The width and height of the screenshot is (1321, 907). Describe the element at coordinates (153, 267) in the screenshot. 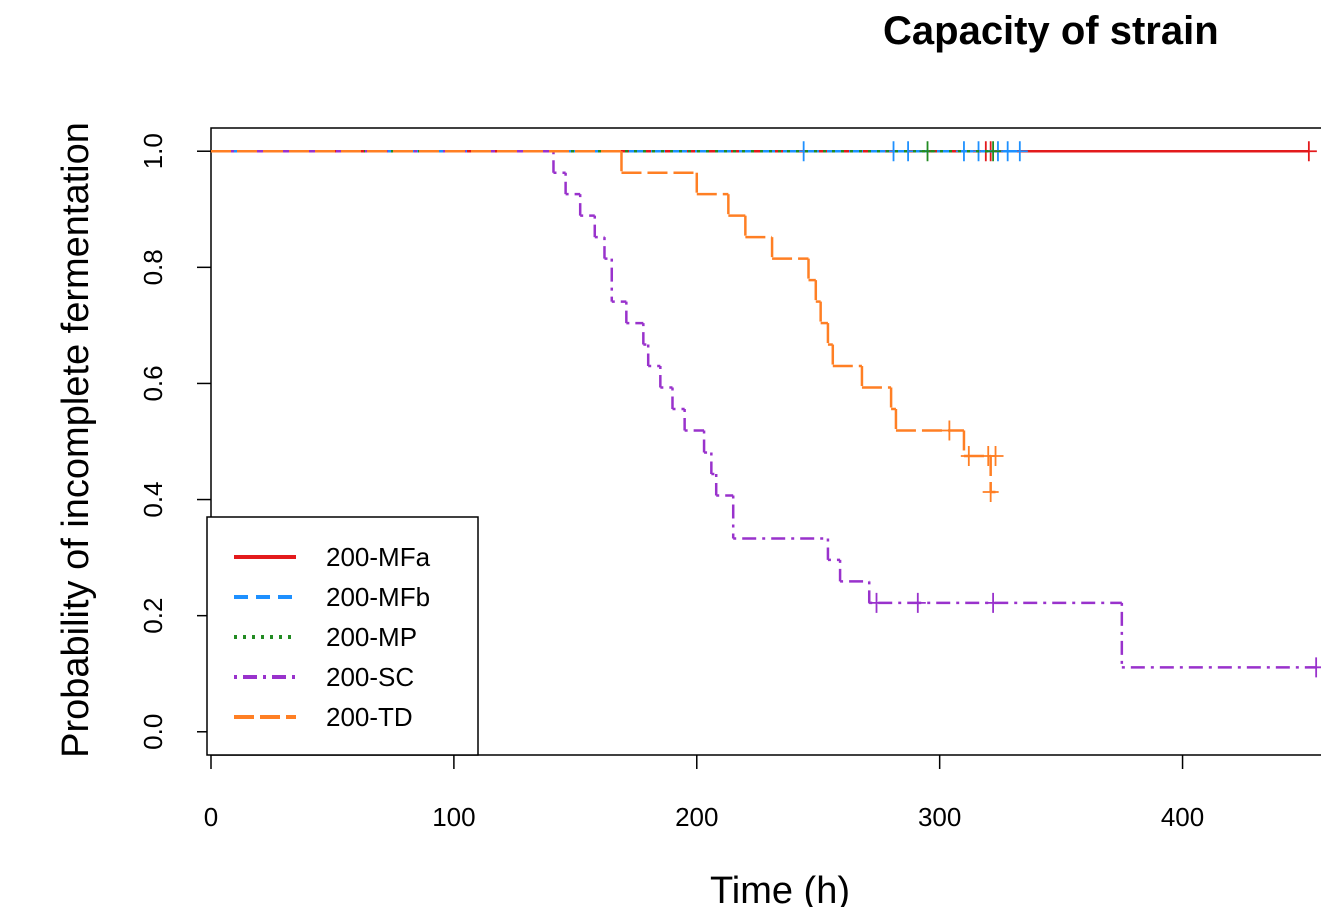

I see `y-tick-label: 0.8` at that location.